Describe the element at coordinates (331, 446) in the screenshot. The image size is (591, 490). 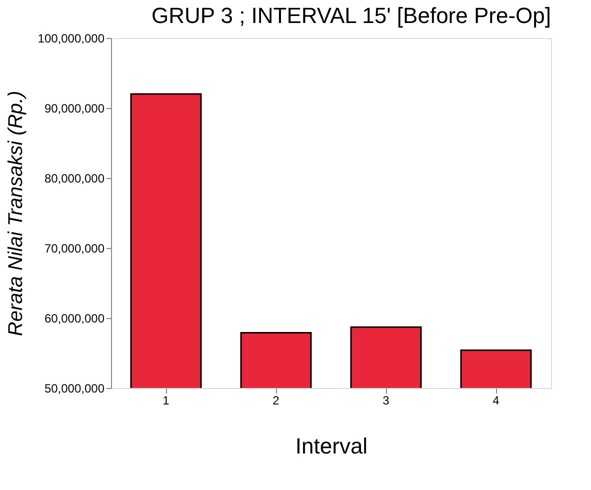
I see `x-axis-title: Interval` at that location.